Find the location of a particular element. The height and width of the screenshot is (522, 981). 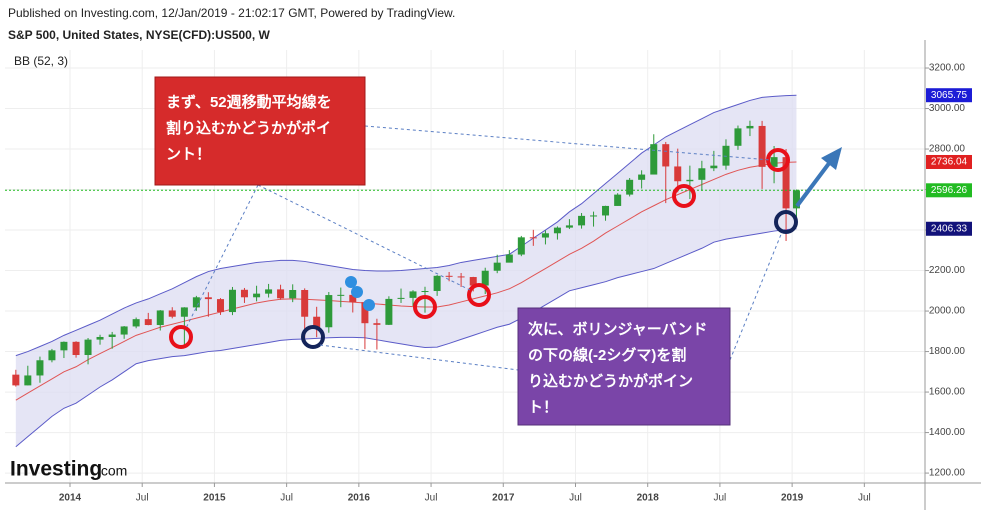

y-tick-label: 2800.00 is located at coordinates (947, 149).